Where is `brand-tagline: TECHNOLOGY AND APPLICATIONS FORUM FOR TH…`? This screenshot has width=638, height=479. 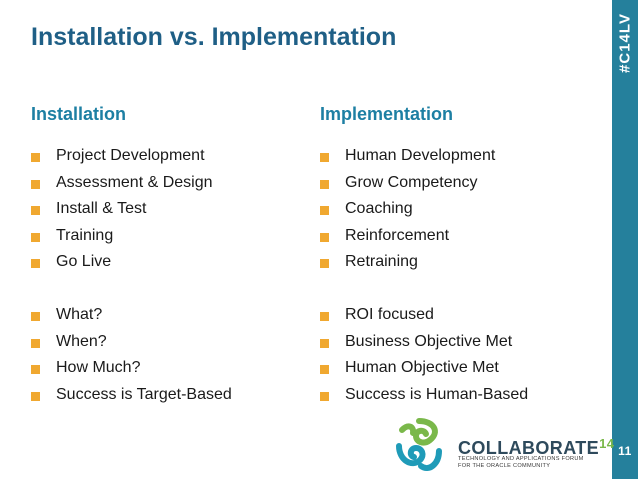
brand-tagline: TECHNOLOGY AND APPLICATIONS FORUM FOR TH… is located at coordinates (521, 462).